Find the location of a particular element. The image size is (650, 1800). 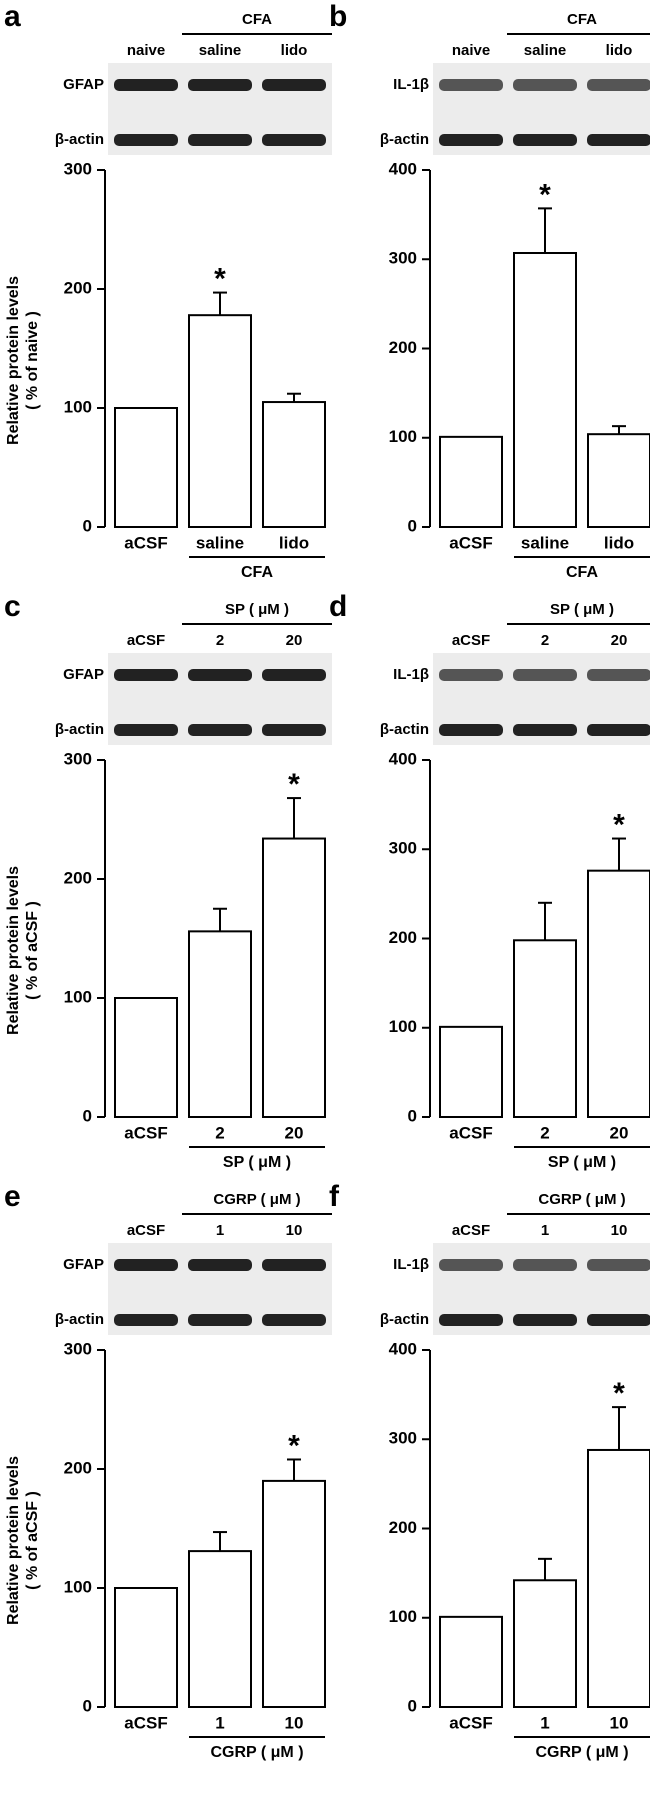

y-axis-label: Relative protein levels is located at coordinates (13, 360).